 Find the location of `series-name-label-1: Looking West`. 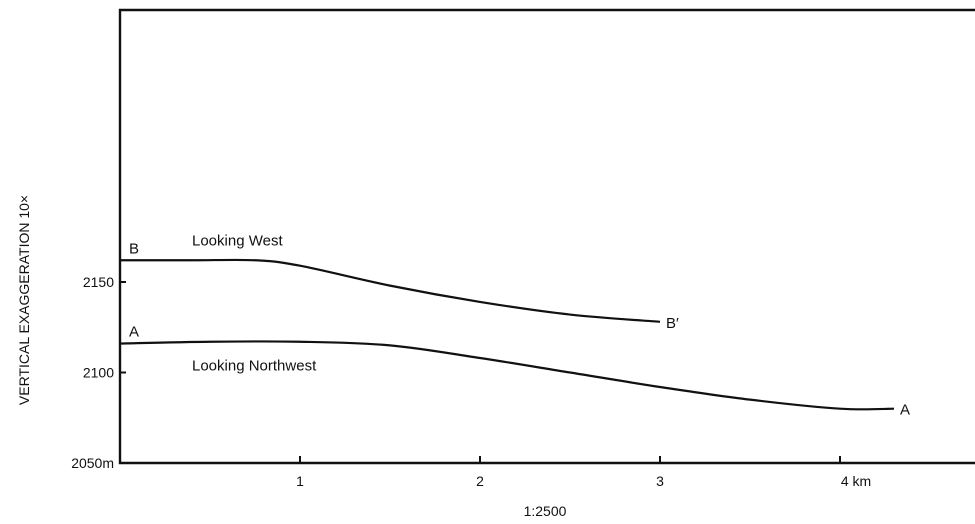

series-name-label-1: Looking West is located at coordinates (237, 240).